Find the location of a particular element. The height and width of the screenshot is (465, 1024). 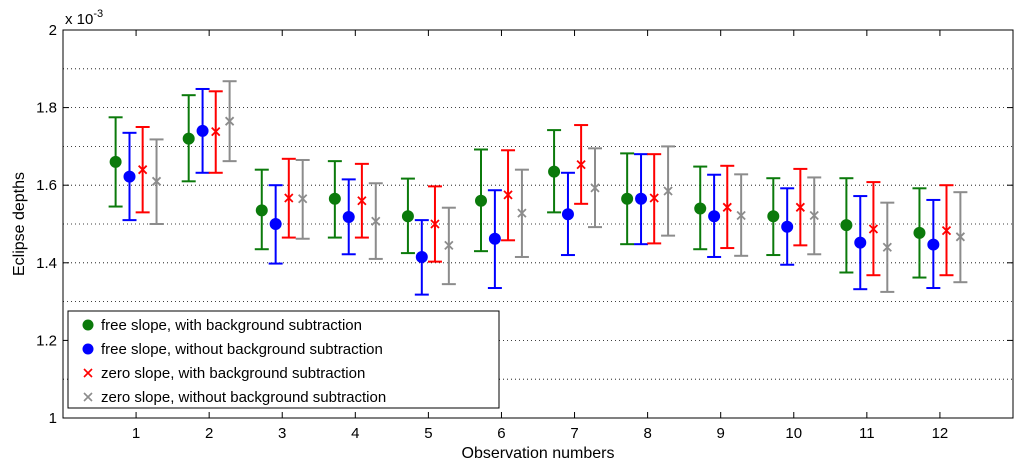

y-axis-label: Eclipse depths is located at coordinates (19, 224).